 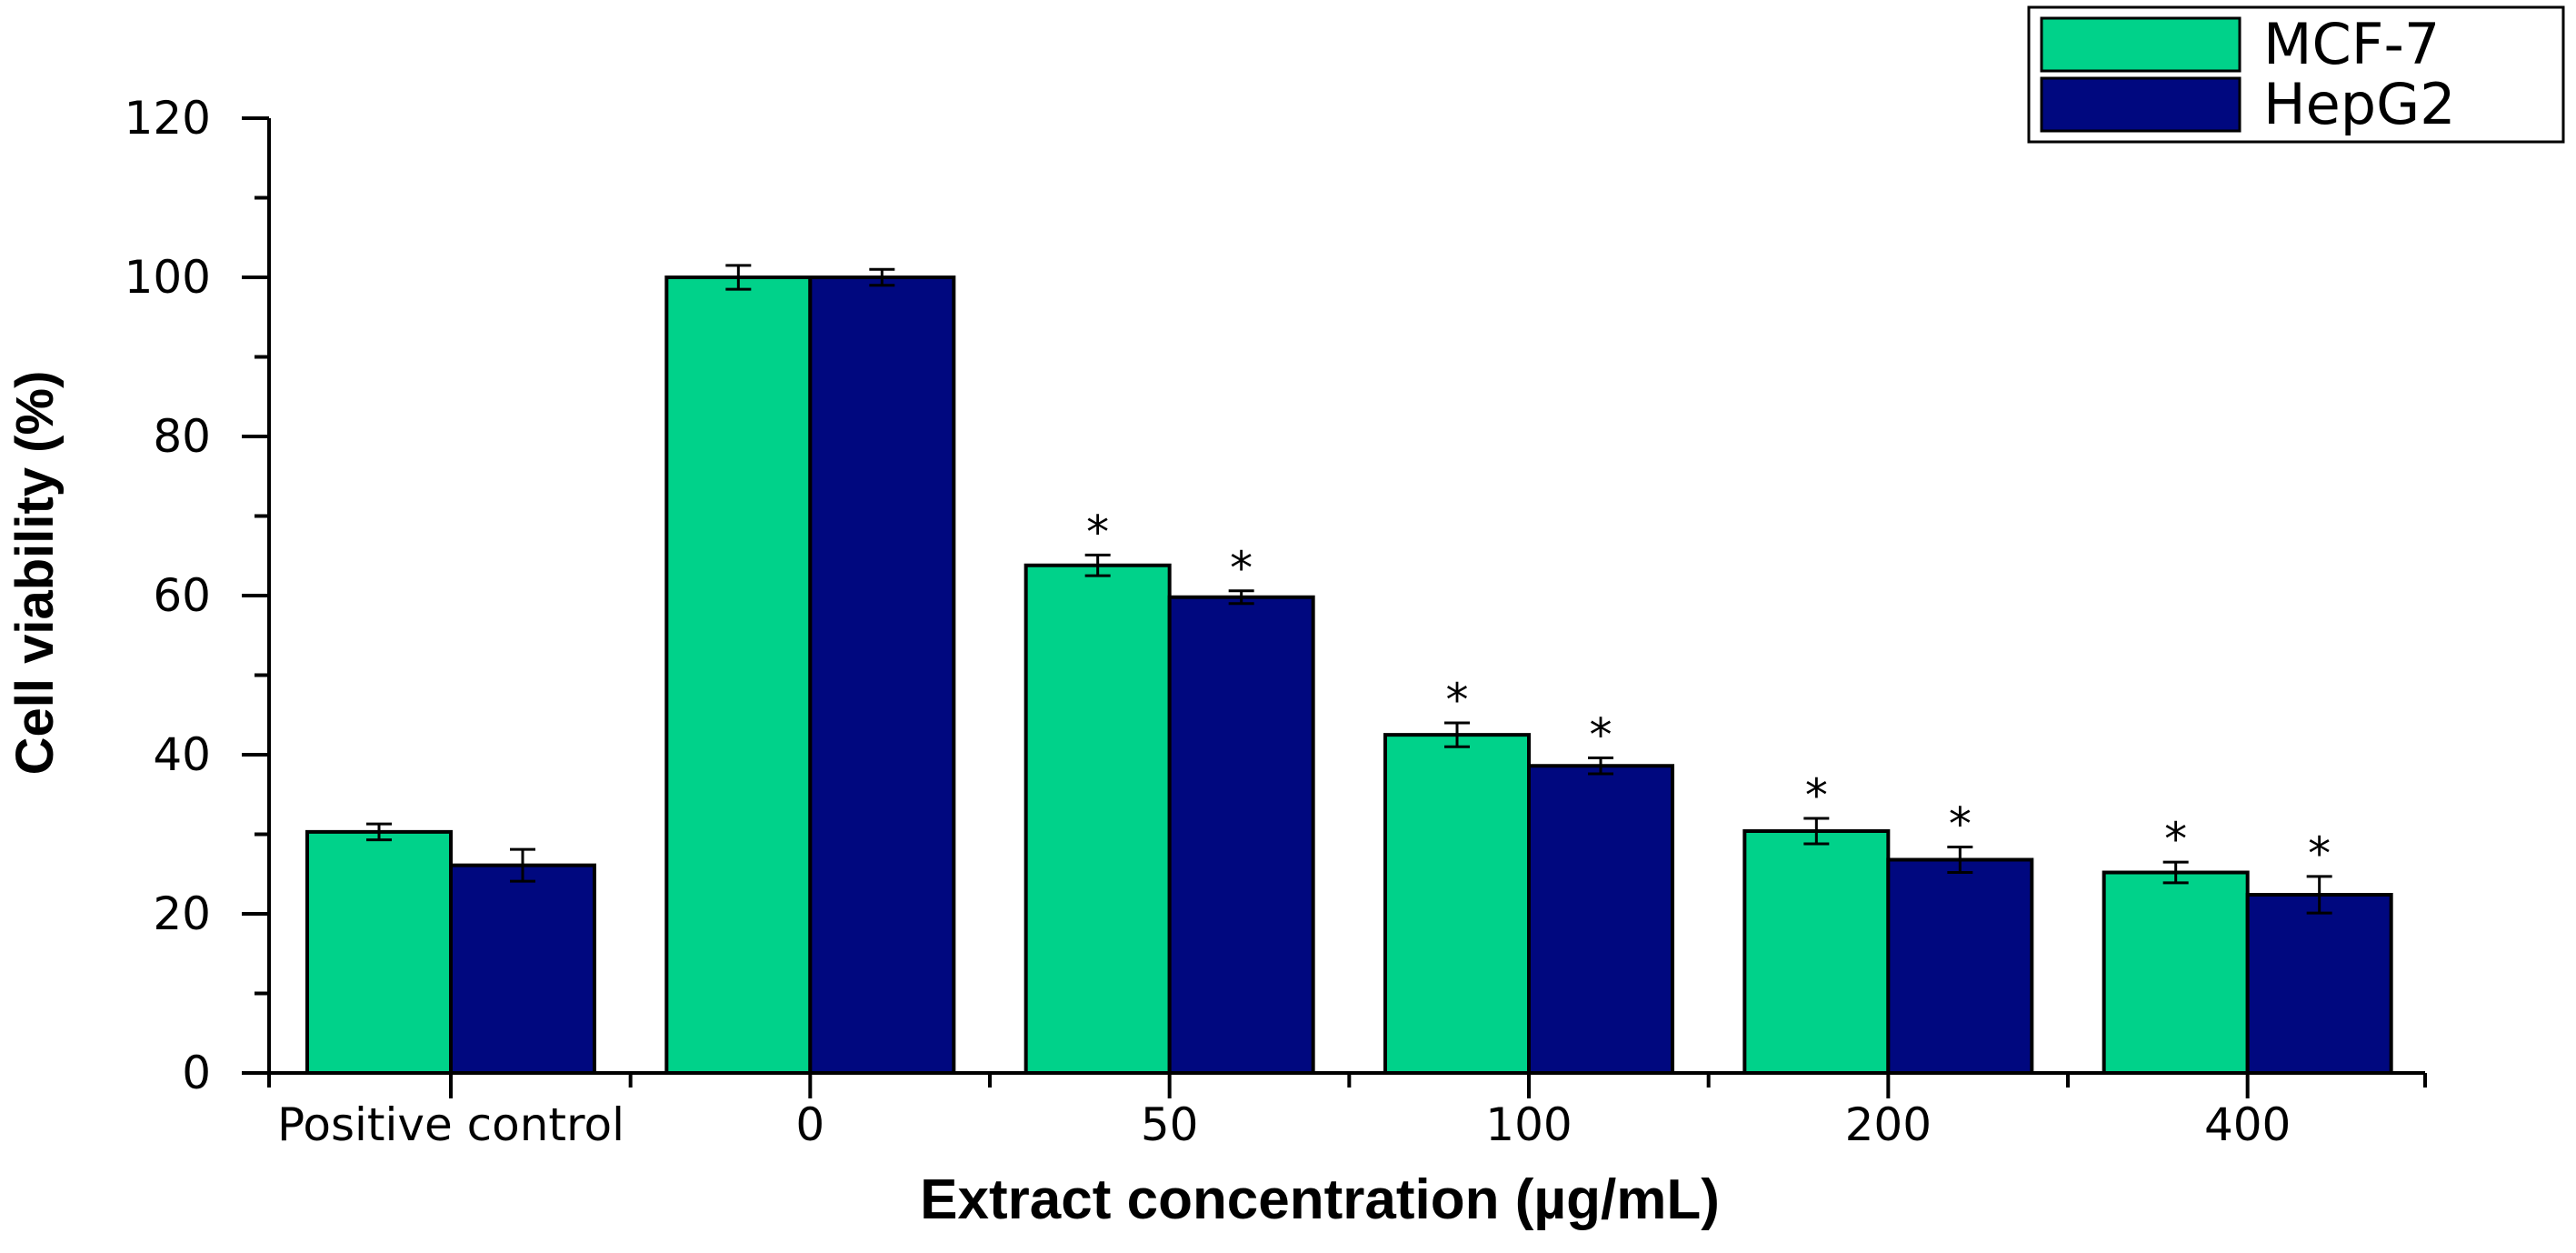 I want to click on y-axis-title: Cell viability (%), so click(x=35, y=573).